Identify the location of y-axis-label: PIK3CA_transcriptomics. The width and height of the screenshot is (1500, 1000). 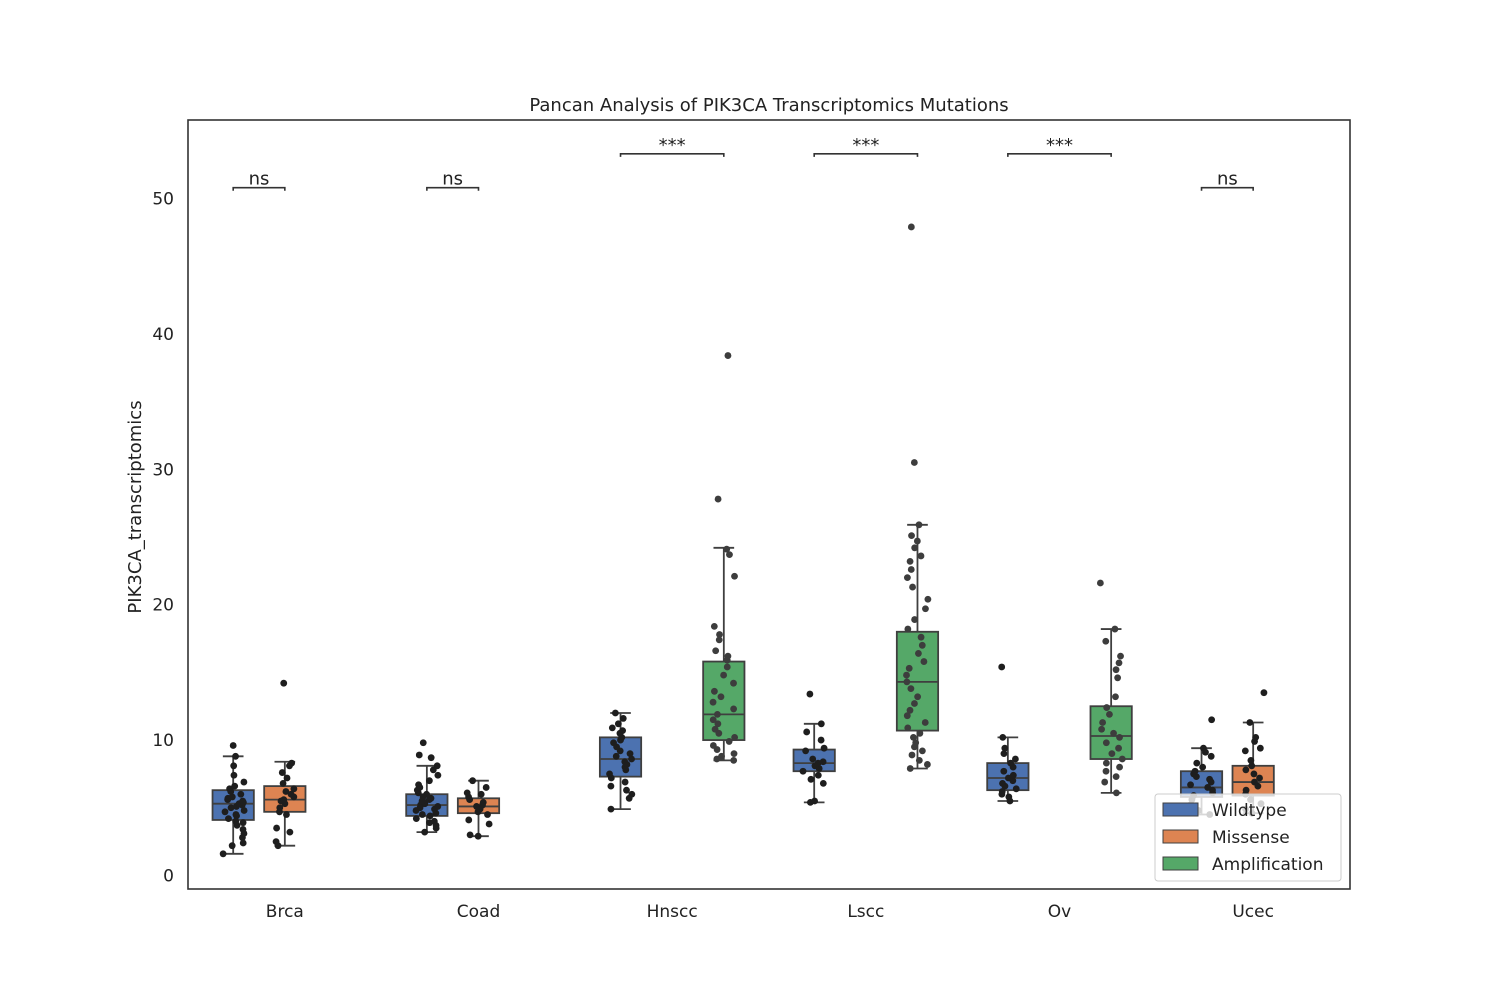
(135, 506).